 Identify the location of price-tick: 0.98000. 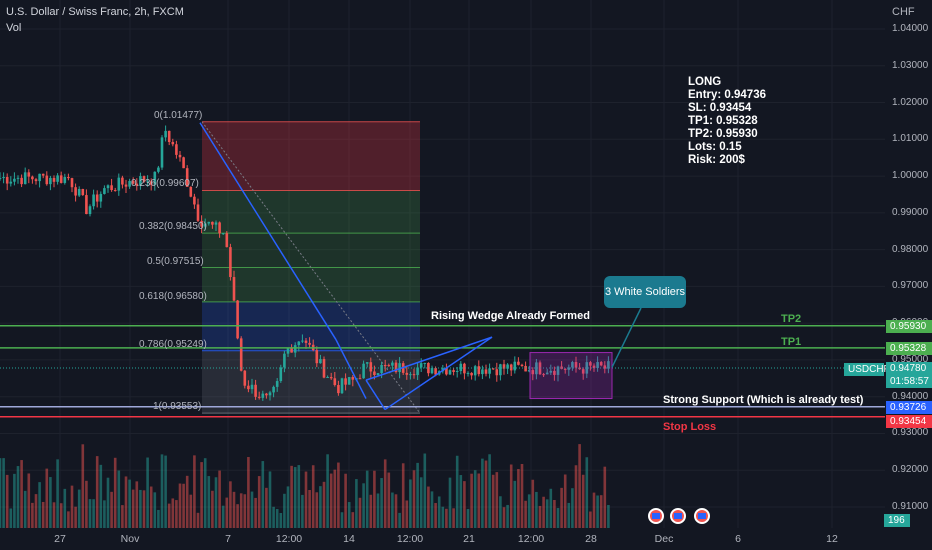
(910, 249).